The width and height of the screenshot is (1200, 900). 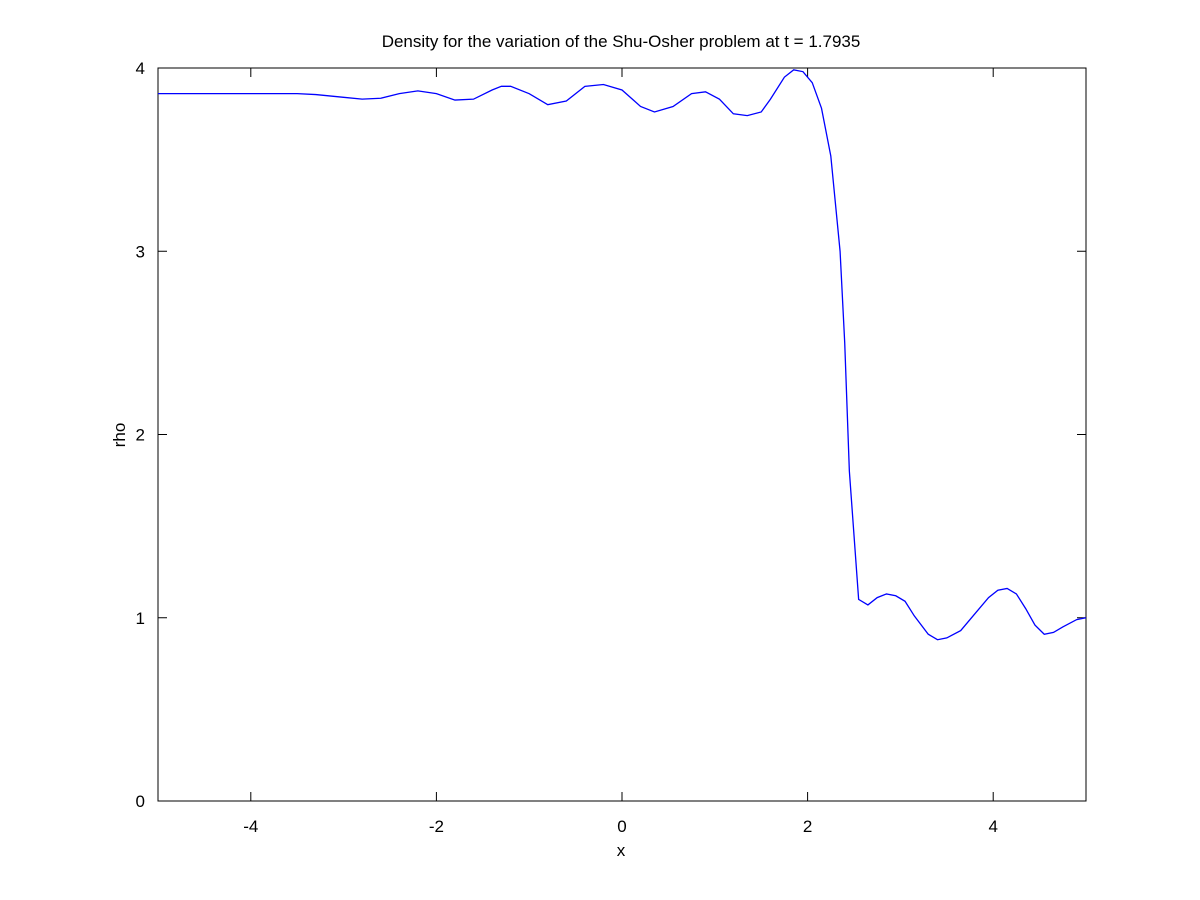 What do you see at coordinates (621, 850) in the screenshot?
I see `x-axis-label: x` at bounding box center [621, 850].